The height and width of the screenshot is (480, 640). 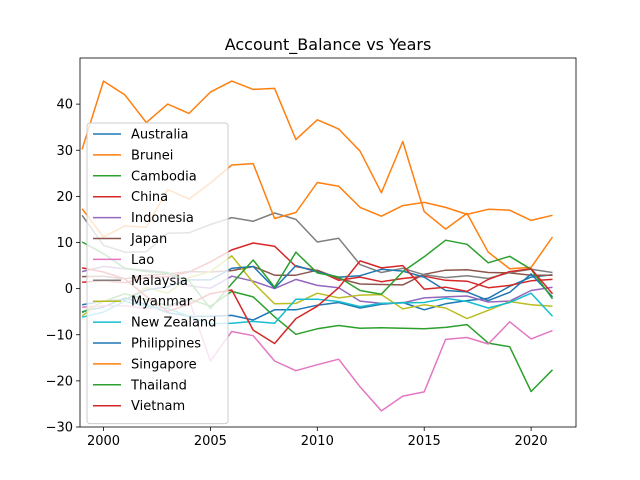 I want to click on legend-label-vietnam: Vietnam, so click(x=158, y=406).